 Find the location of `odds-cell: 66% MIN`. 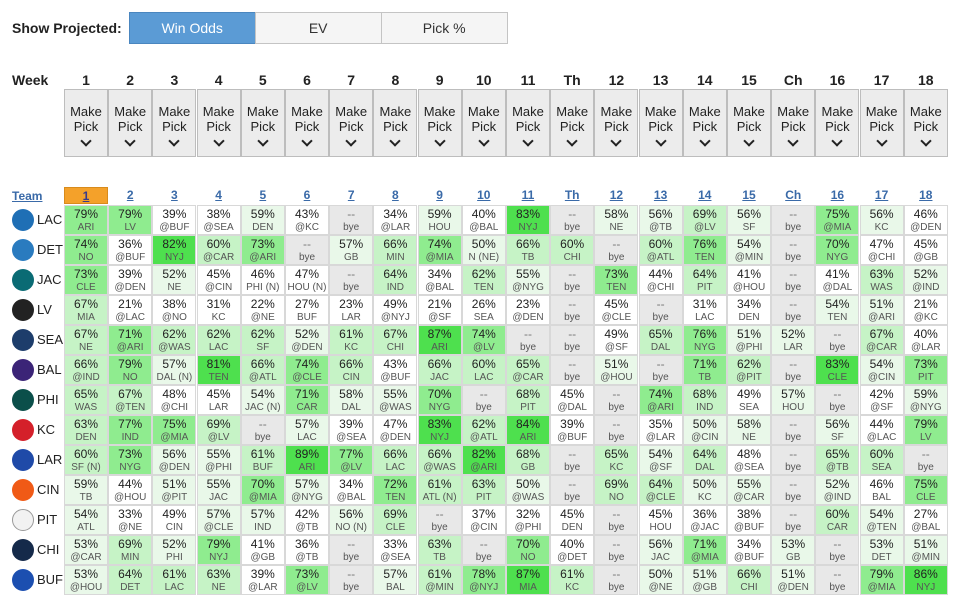

odds-cell: 66% MIN is located at coordinates (395, 250).